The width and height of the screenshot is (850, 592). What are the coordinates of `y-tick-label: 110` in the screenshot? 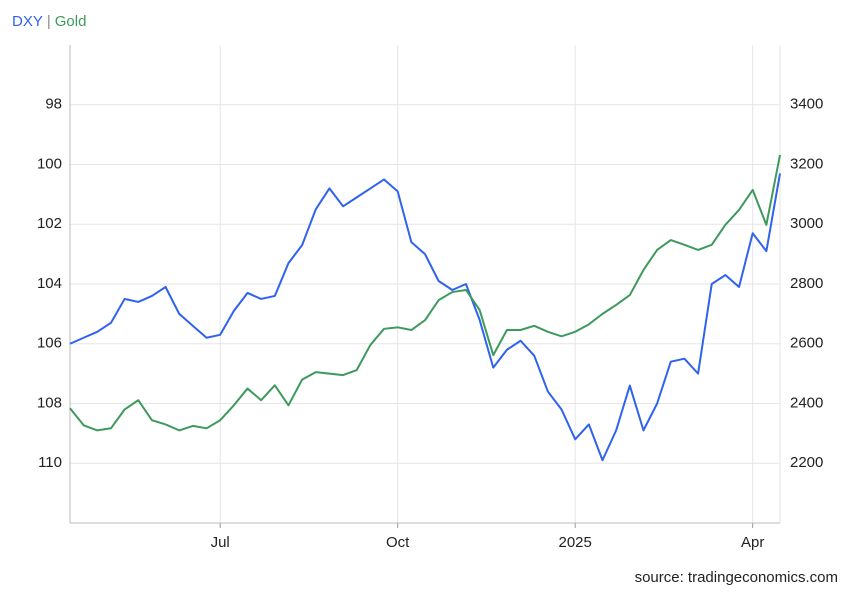 It's located at (50, 462).